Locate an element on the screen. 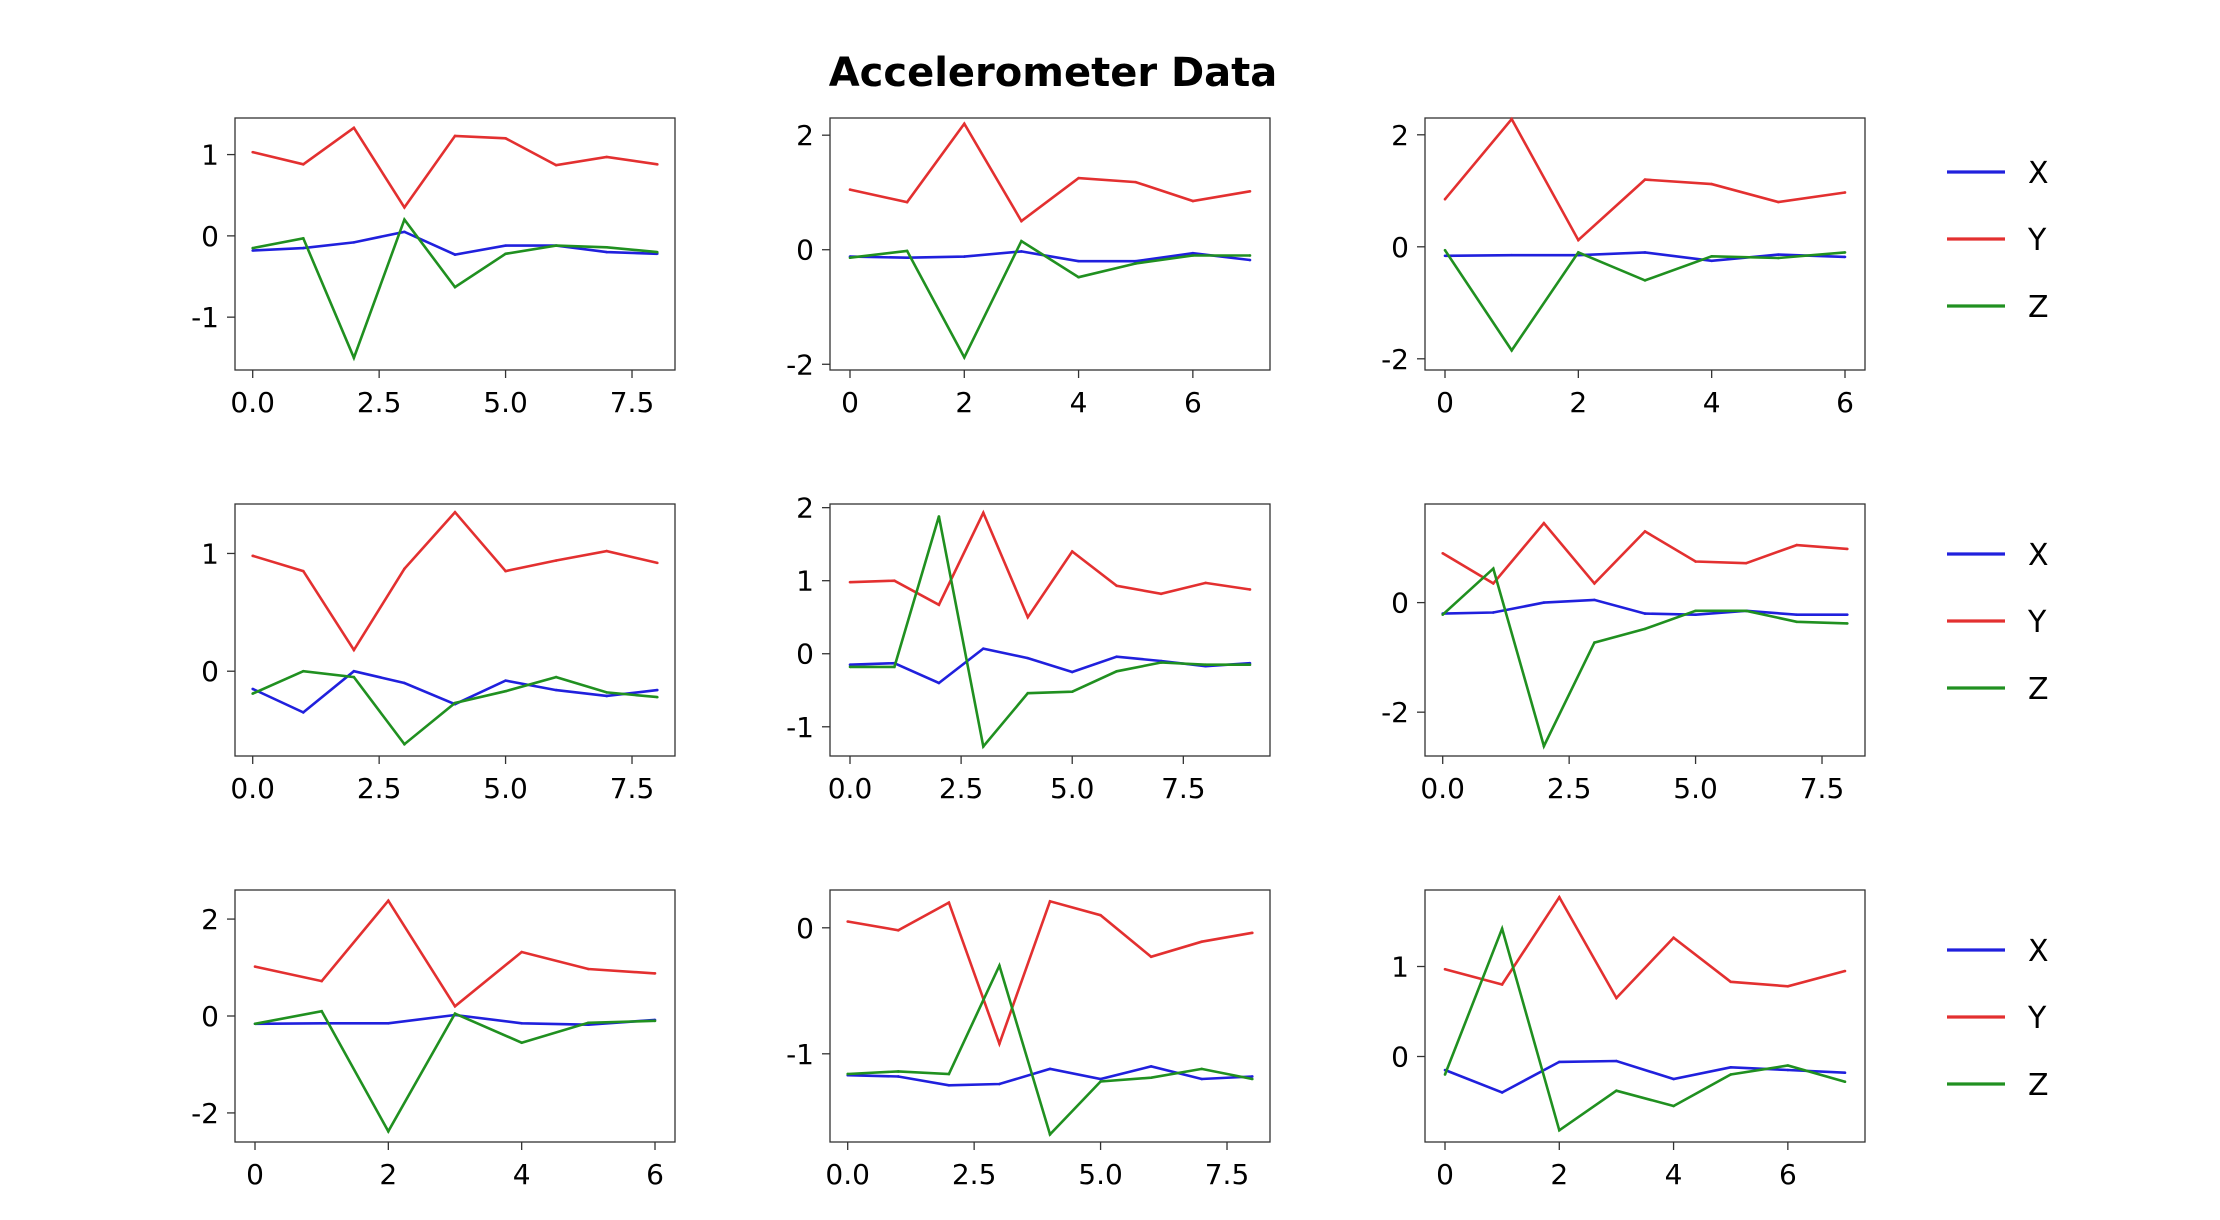  y-tick-label: -1 is located at coordinates (205, 317).